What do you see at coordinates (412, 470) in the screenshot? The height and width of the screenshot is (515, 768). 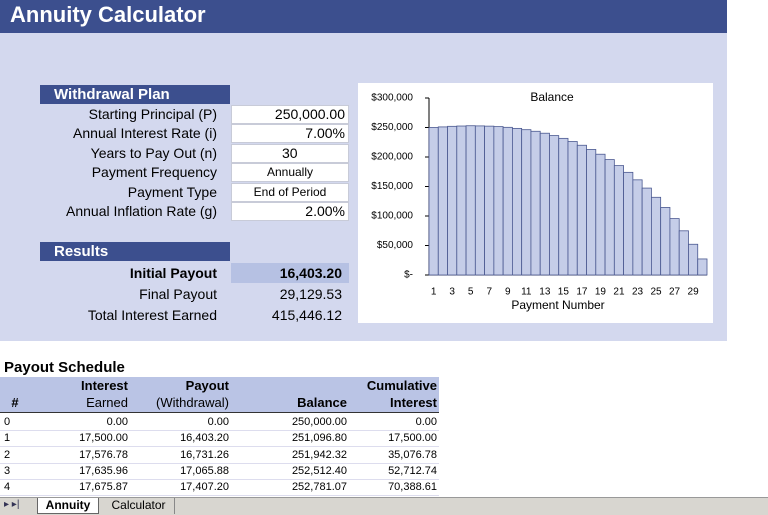 I see `cell: 52,712.74` at bounding box center [412, 470].